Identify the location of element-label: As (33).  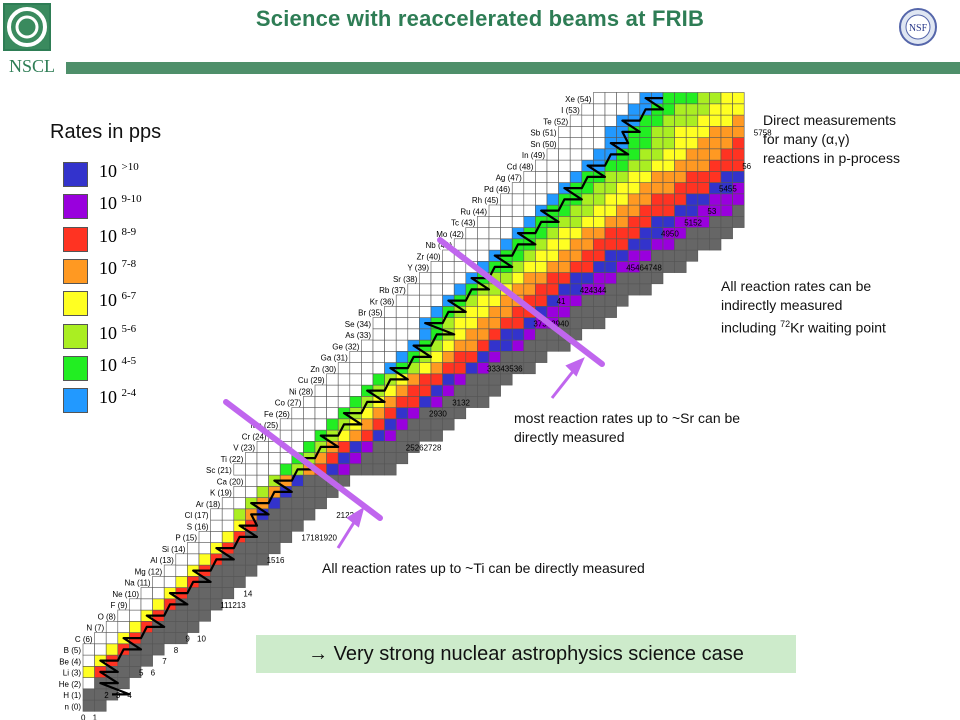
(358, 335).